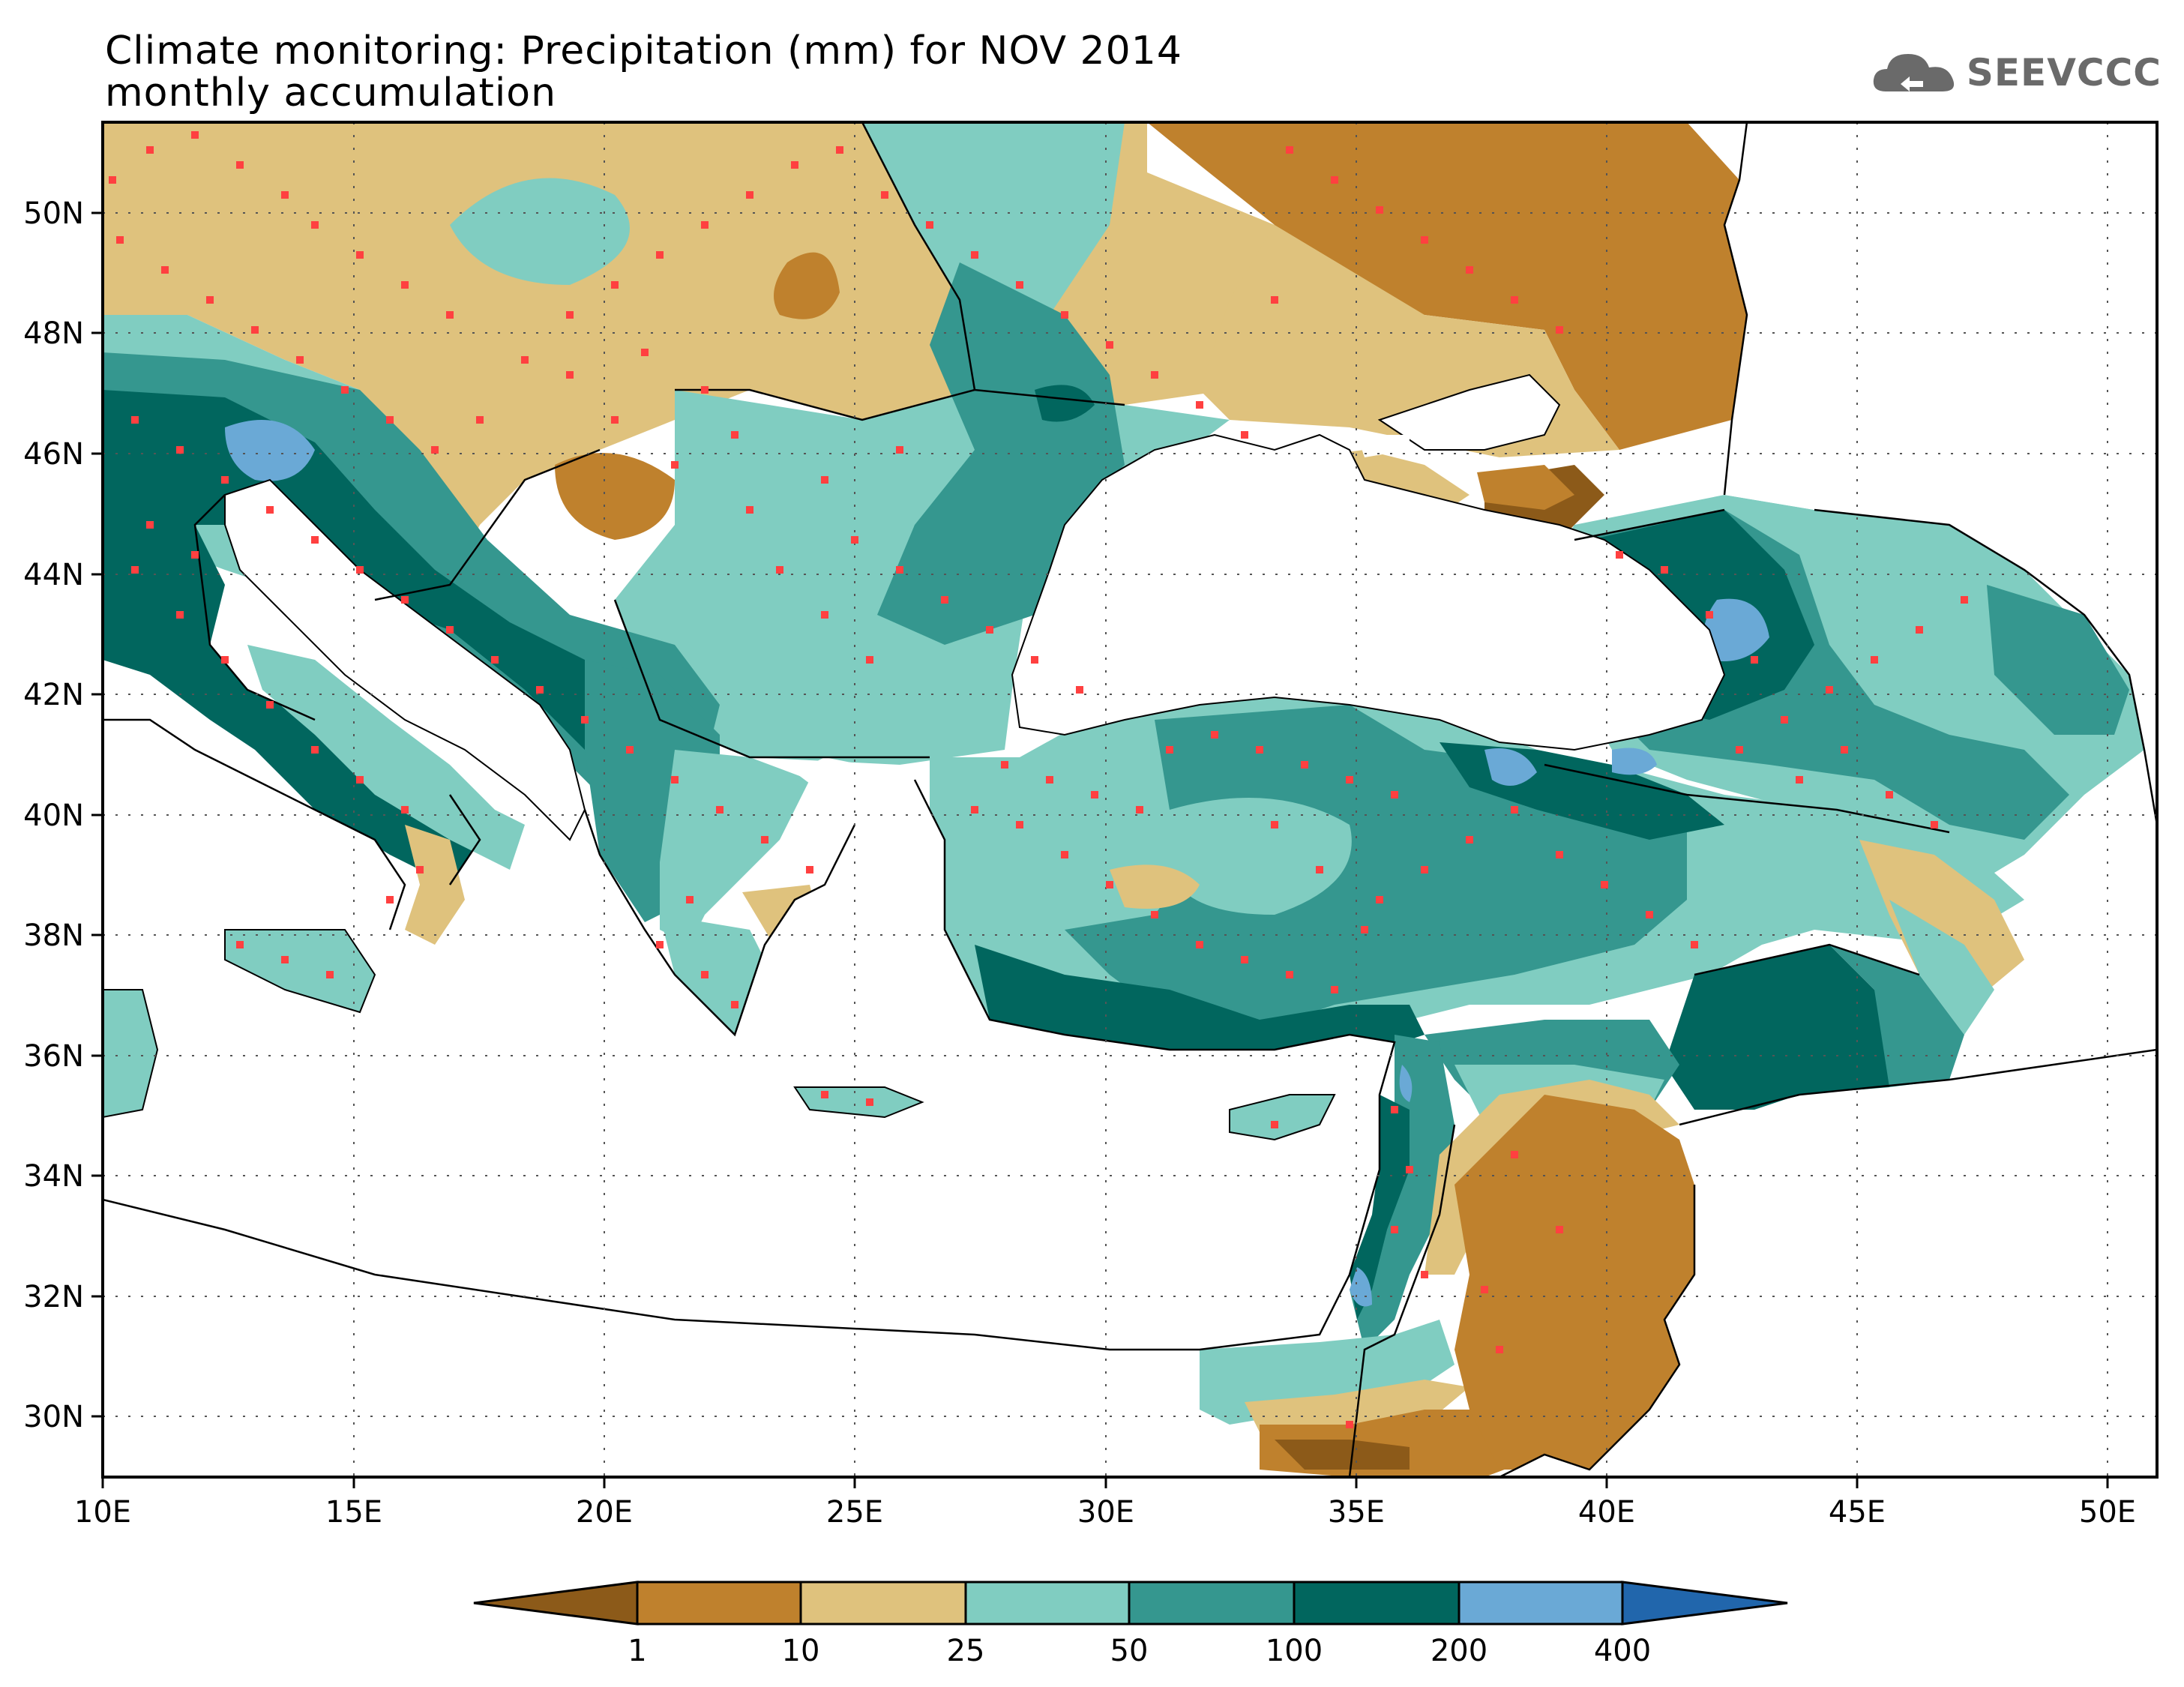 The height and width of the screenshot is (1687, 2184). What do you see at coordinates (1294, 1651) in the screenshot?
I see `colorbar-label: 100` at bounding box center [1294, 1651].